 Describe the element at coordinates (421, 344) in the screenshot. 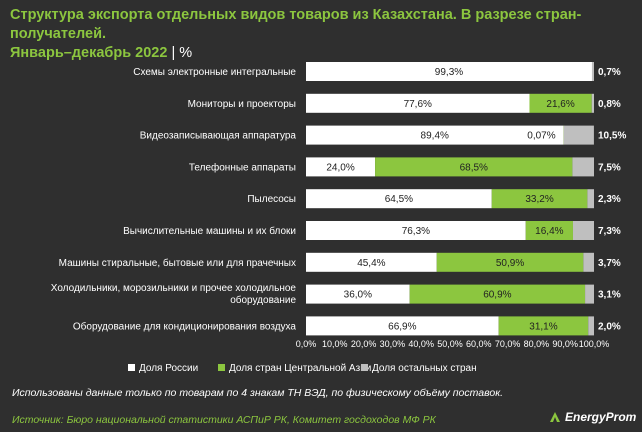

I see `x-tick-label: 40,0%` at that location.